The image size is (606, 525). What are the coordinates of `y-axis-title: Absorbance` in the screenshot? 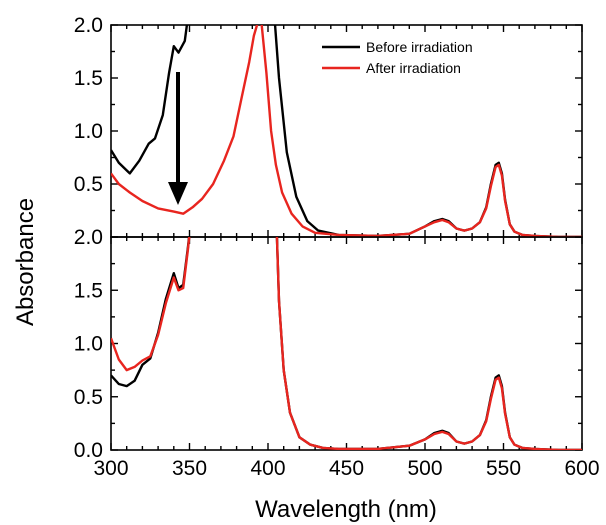 It's located at (25, 262).